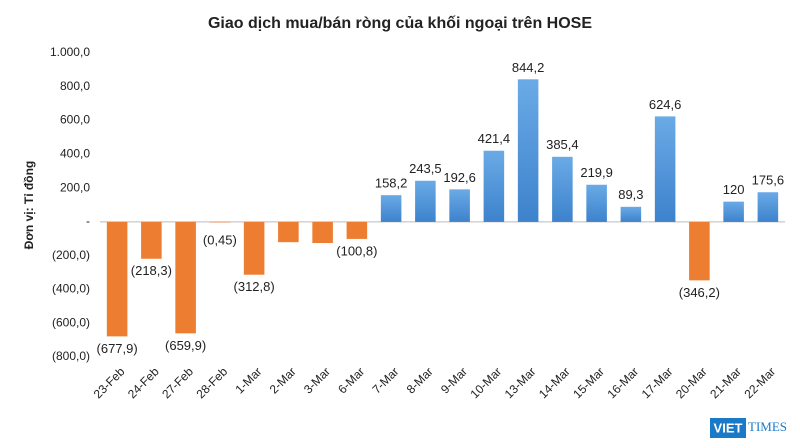 The width and height of the screenshot is (800, 448). I want to click on data-label: (659,9), so click(185, 345).